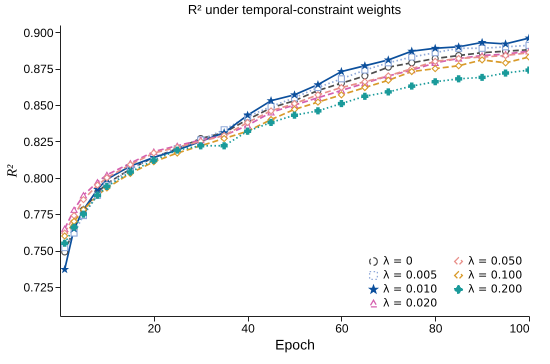  I want to click on y-tick-label: 0.900, so click(38, 33).